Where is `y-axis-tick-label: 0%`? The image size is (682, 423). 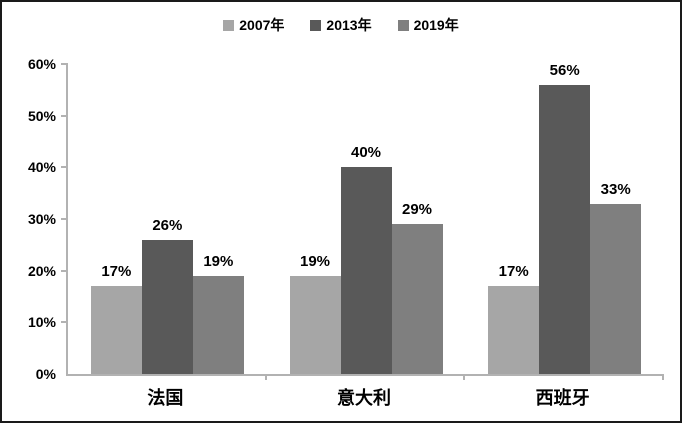
y-axis-tick-label: 0% is located at coordinates (45, 374).